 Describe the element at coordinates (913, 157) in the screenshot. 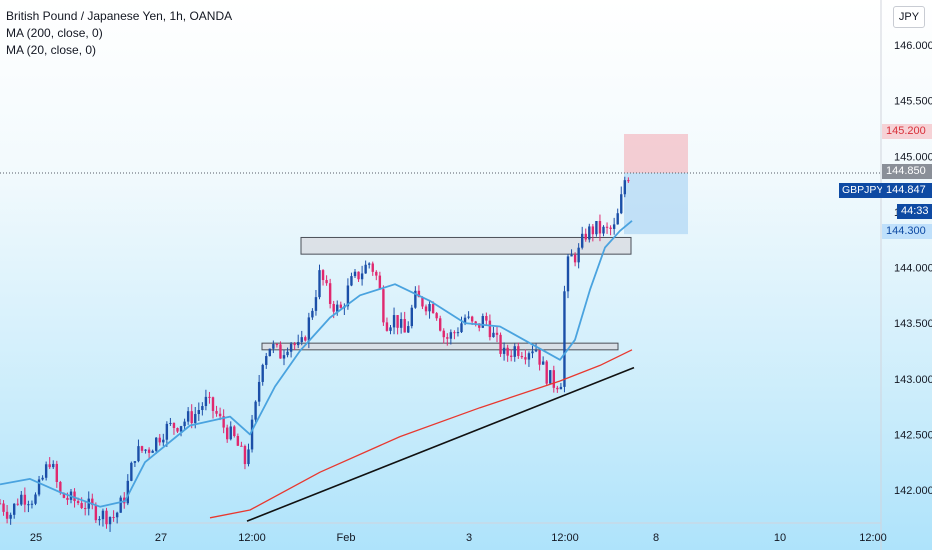

I see `y-tick-label: 145.000` at that location.